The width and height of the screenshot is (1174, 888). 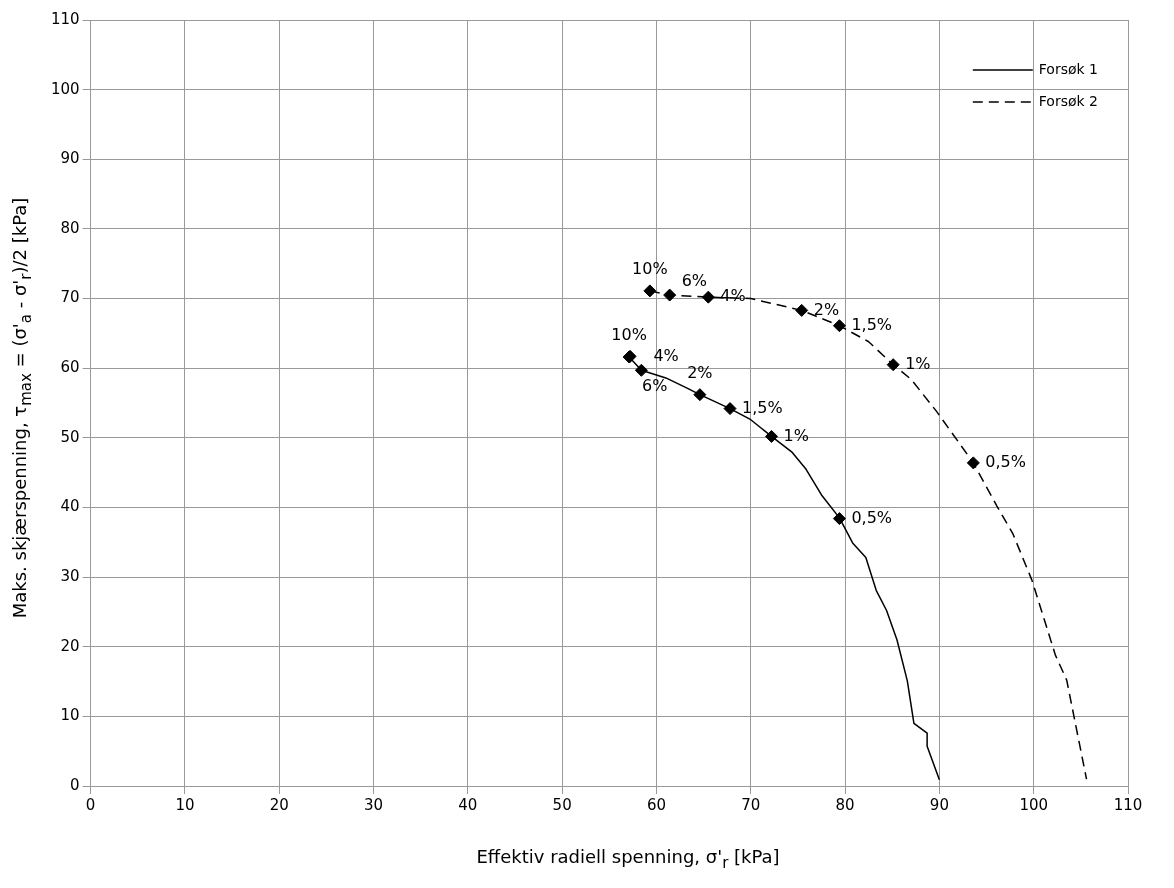 What do you see at coordinates (70, 715) in the screenshot?
I see `y-tick-label: 10` at bounding box center [70, 715].